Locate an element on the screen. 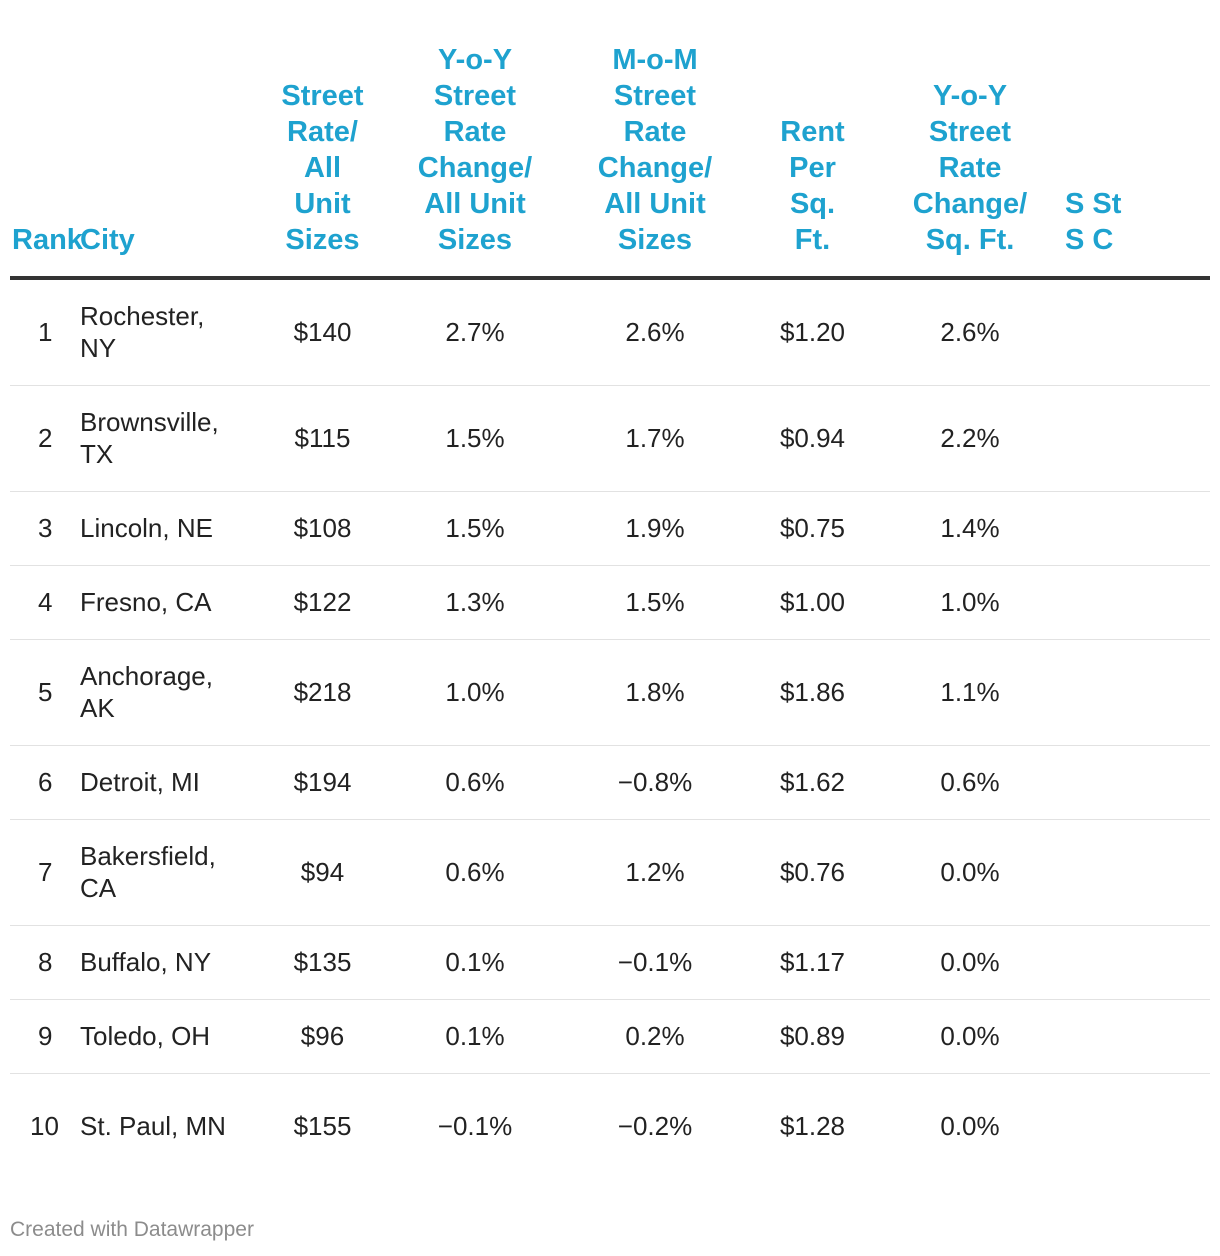  cell-street-rate: $194 is located at coordinates (322, 782).